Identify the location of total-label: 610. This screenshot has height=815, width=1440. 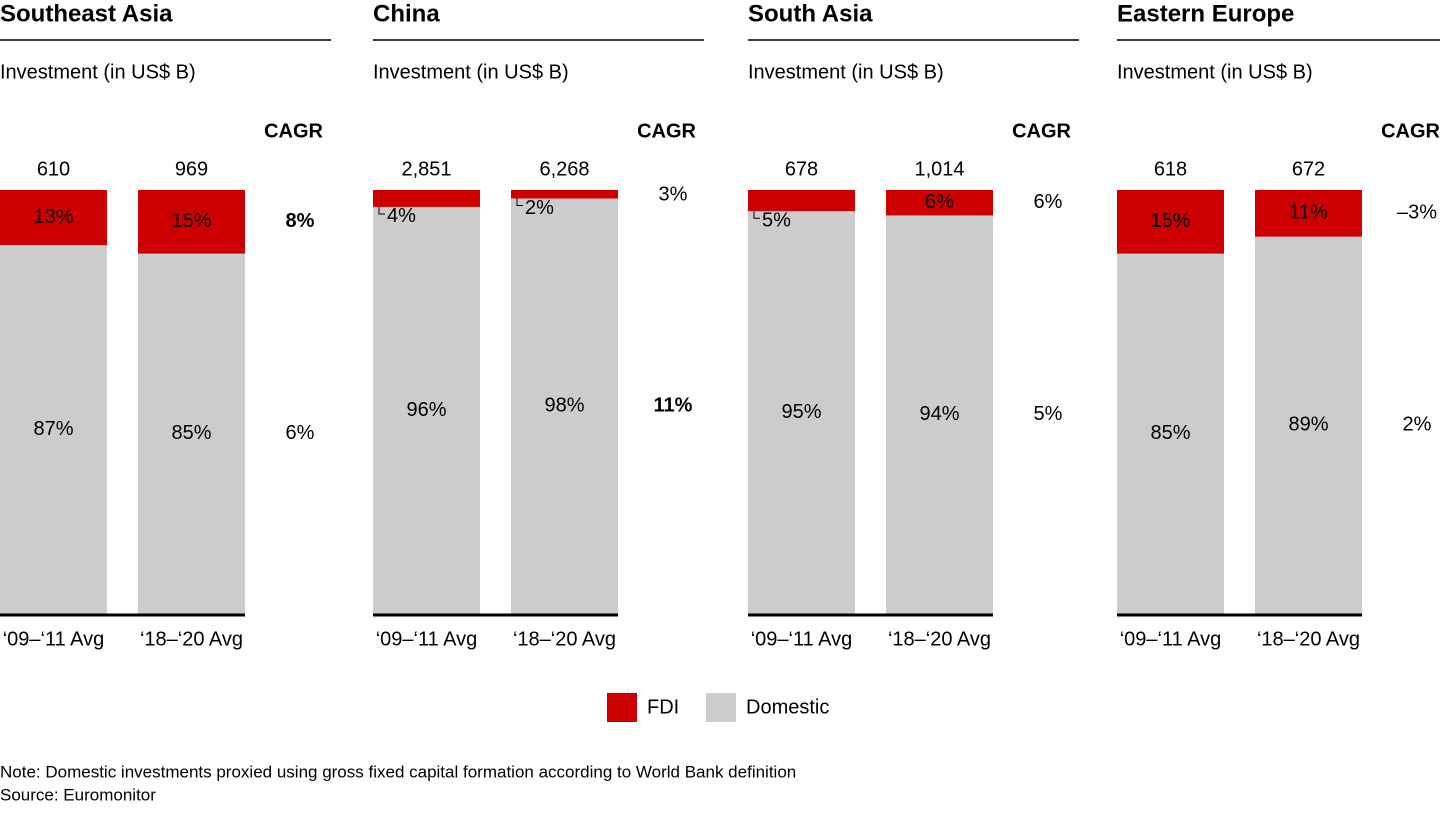
(53, 169).